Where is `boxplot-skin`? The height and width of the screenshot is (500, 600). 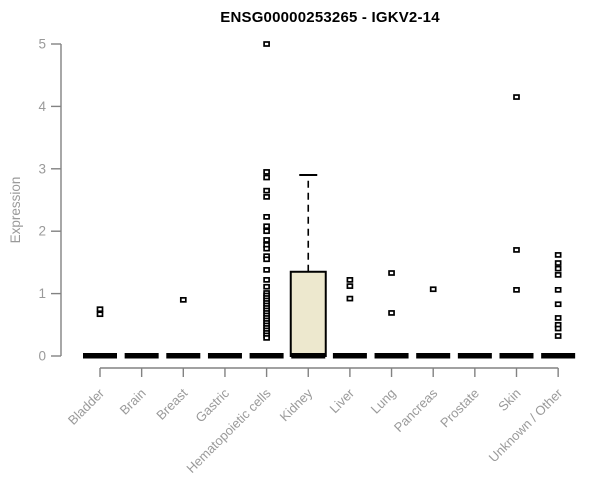 boxplot-skin is located at coordinates (516, 226).